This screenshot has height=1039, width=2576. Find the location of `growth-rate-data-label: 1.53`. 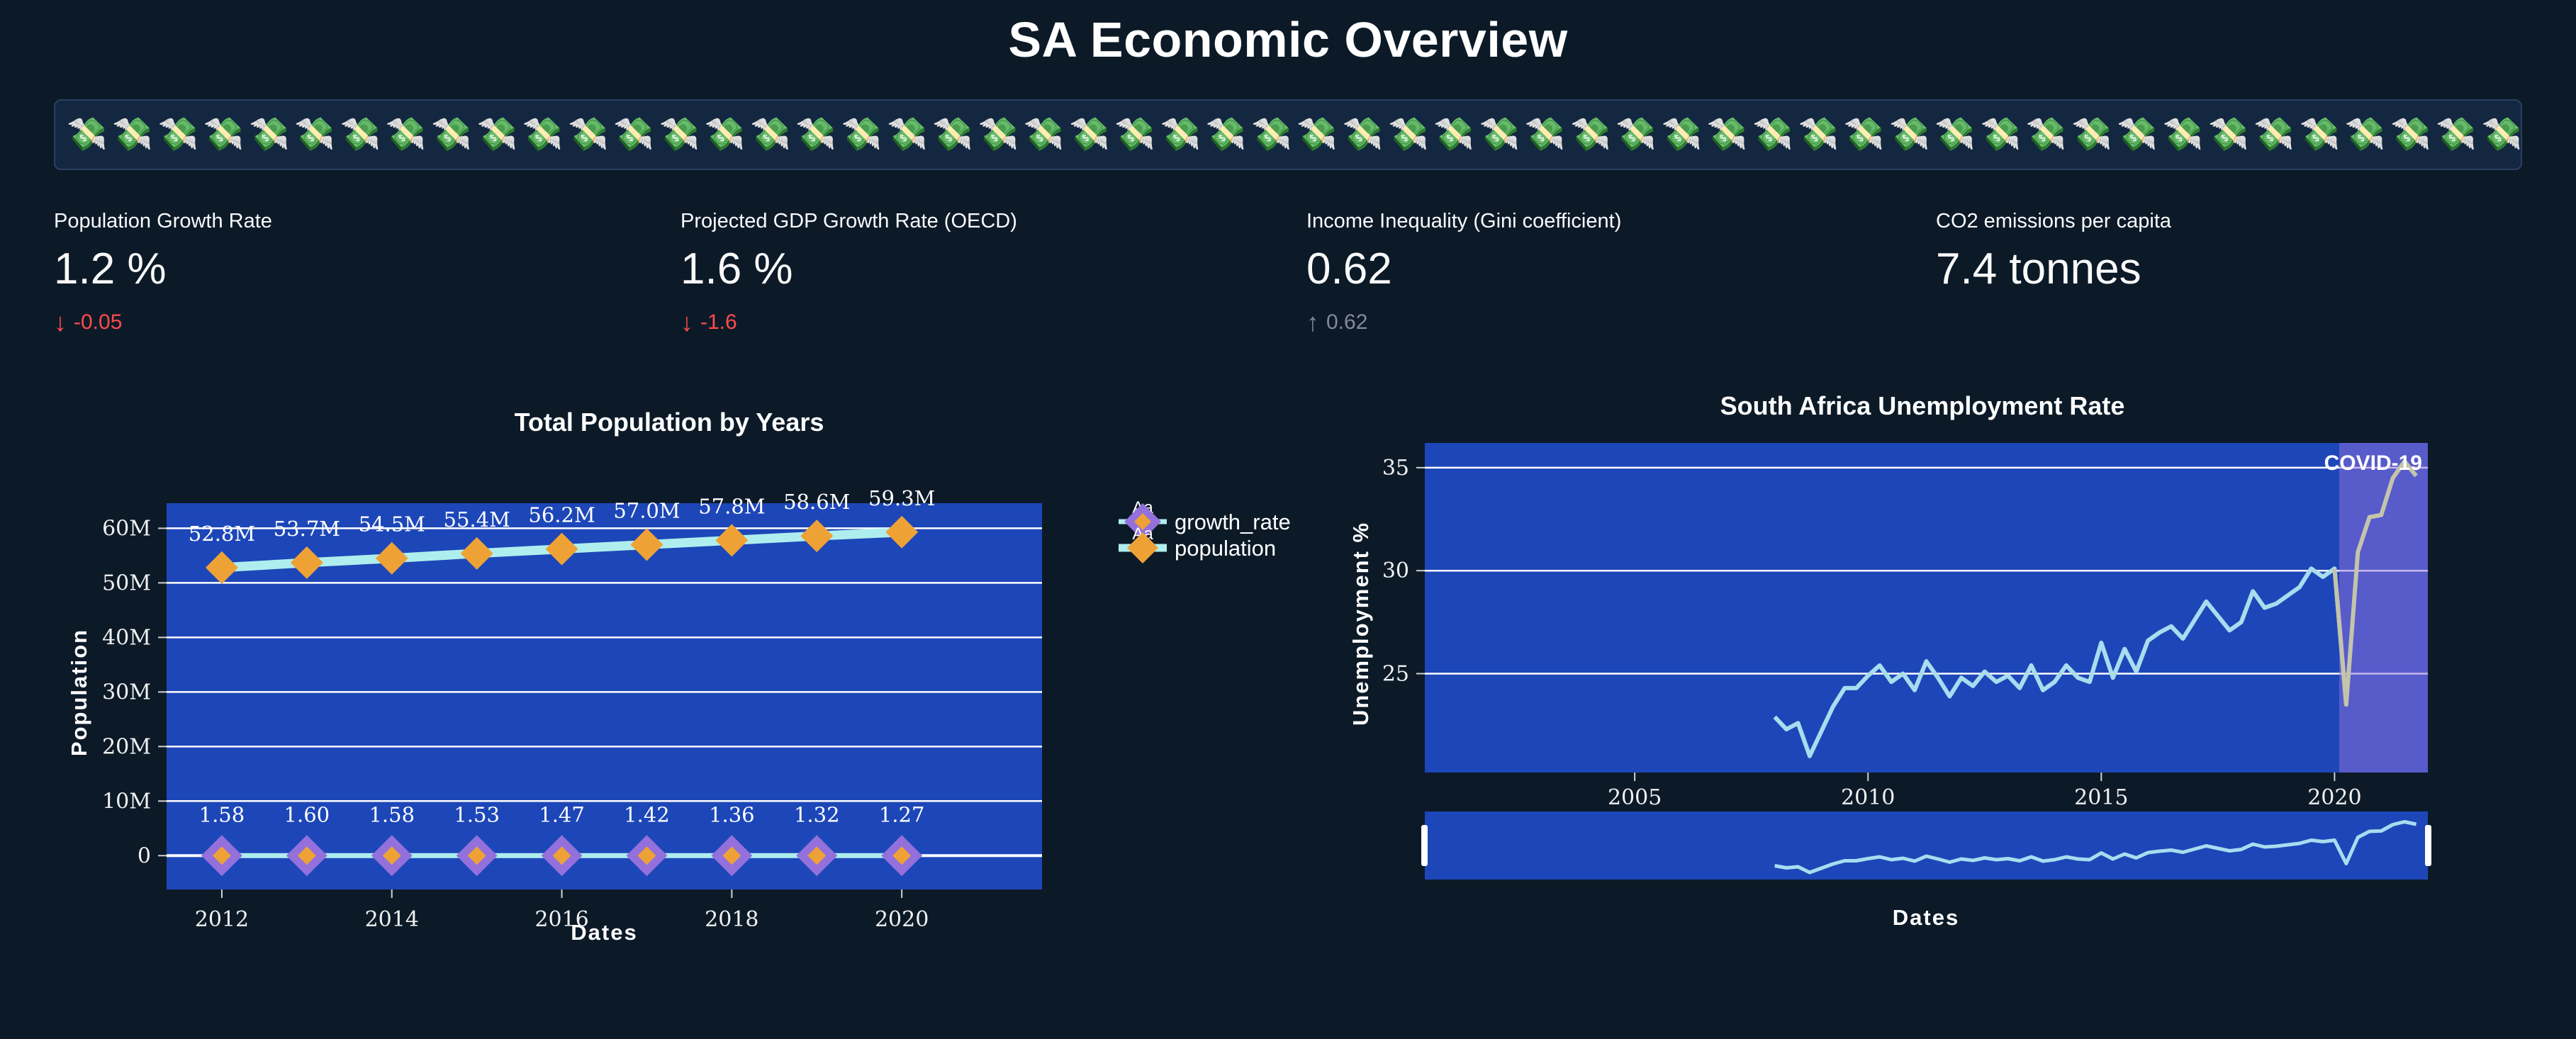

growth-rate-data-label: 1.53 is located at coordinates (477, 814).